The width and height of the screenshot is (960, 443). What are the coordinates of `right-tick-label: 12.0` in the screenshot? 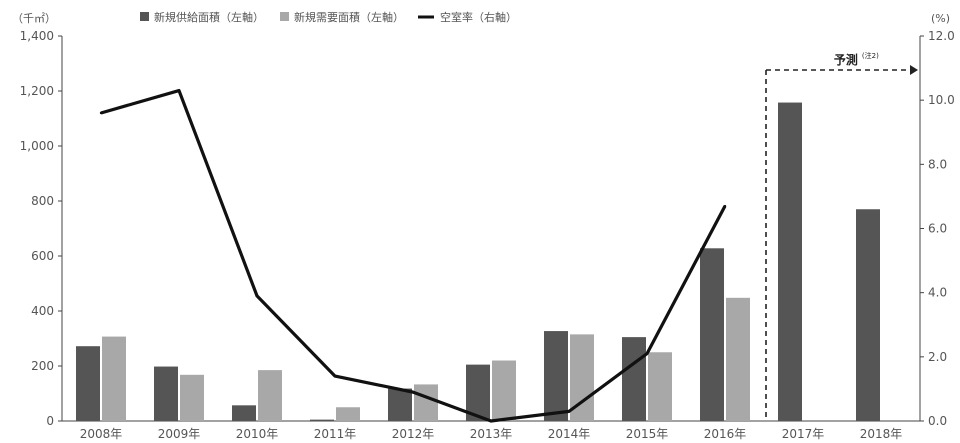 It's located at (941, 36).